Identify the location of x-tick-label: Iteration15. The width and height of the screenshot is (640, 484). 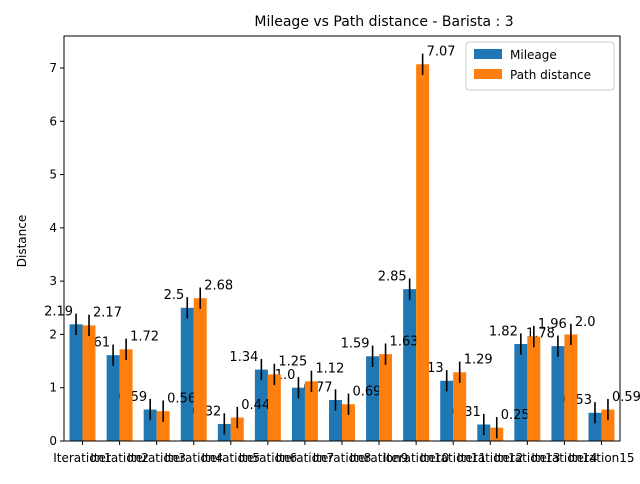
(601, 458).